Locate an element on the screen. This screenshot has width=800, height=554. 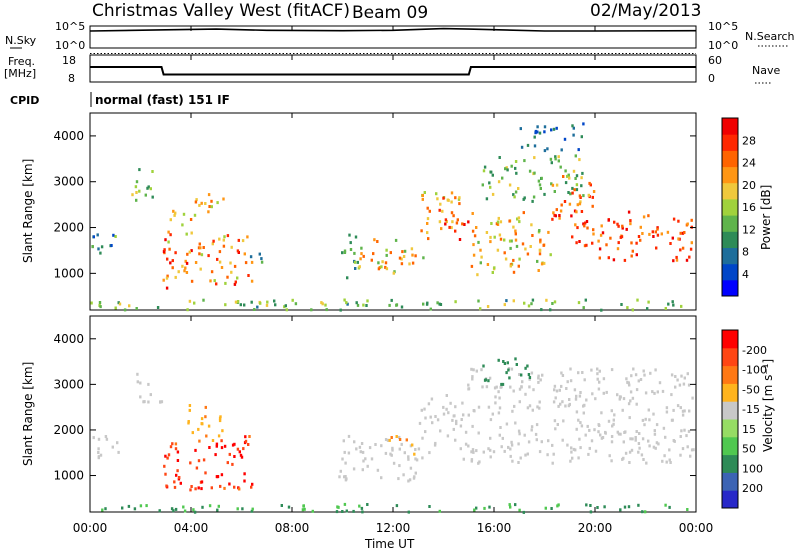
y-tick-label: 2000 is located at coordinates (68, 430).